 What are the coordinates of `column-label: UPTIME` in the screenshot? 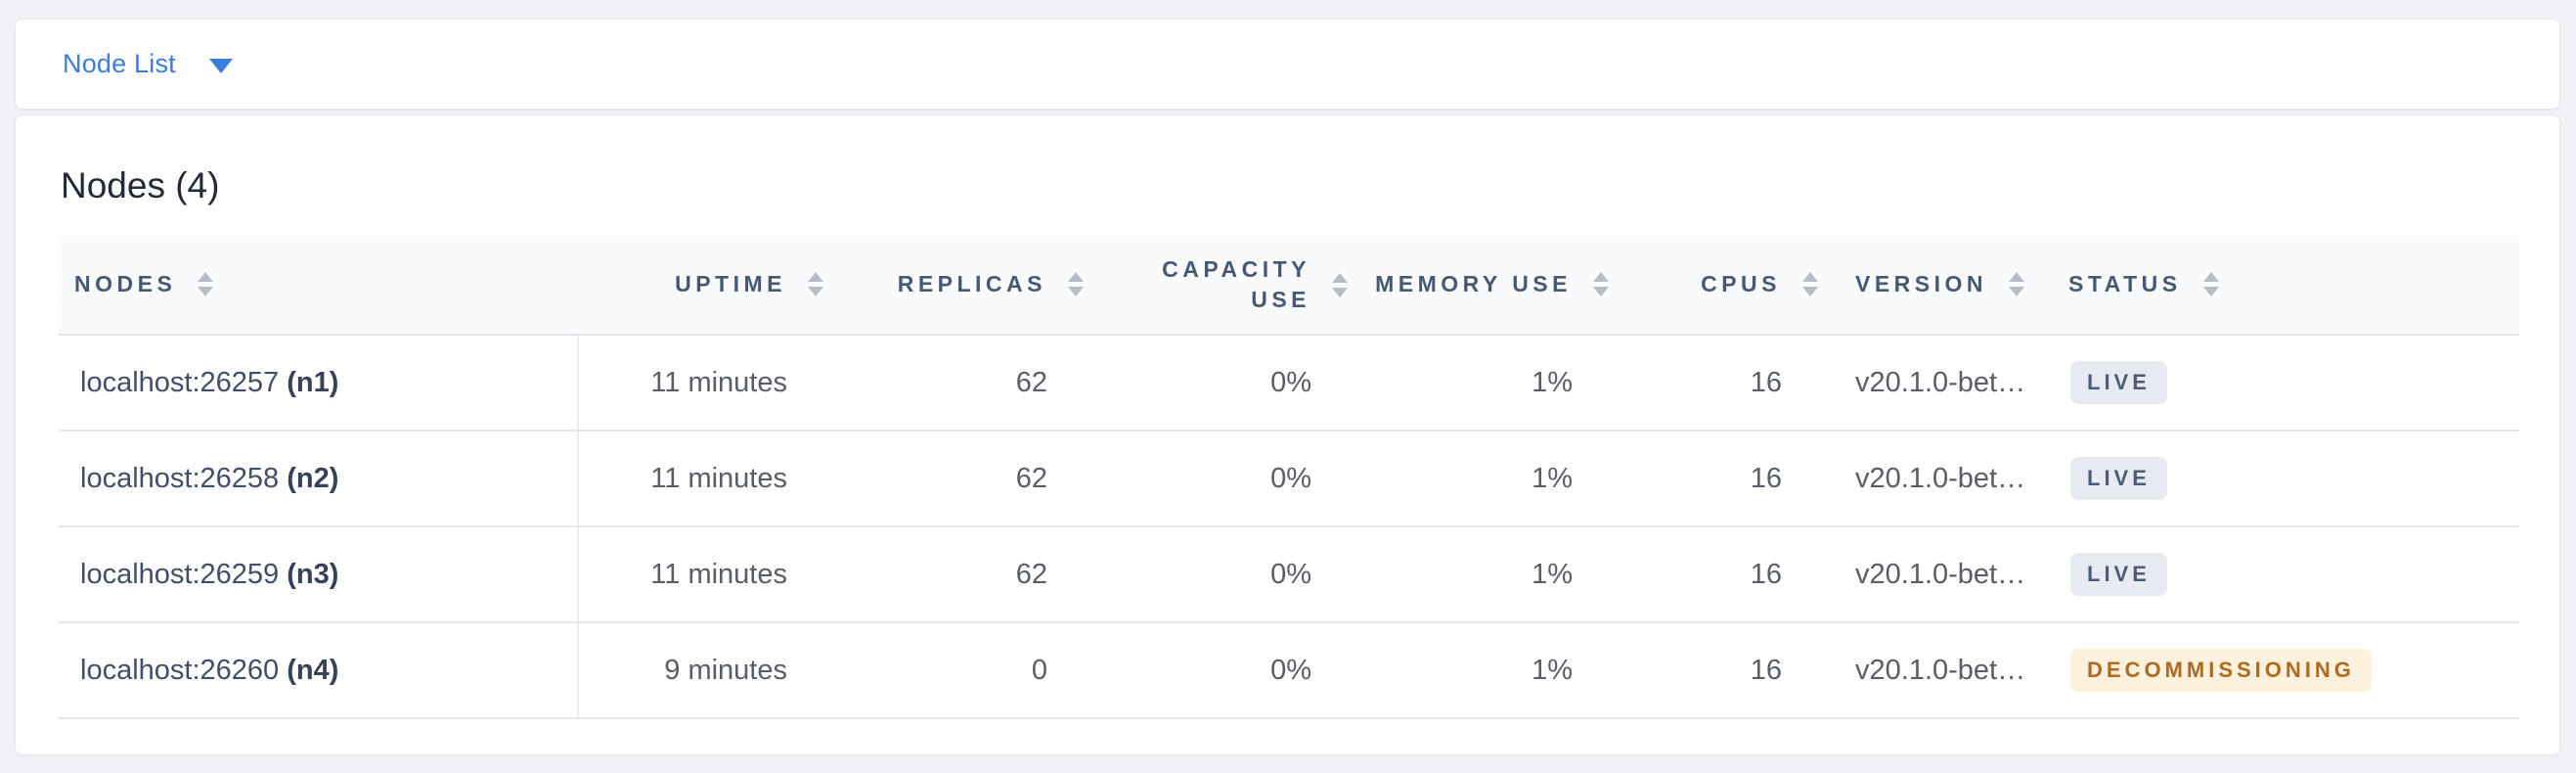 It's located at (730, 284).